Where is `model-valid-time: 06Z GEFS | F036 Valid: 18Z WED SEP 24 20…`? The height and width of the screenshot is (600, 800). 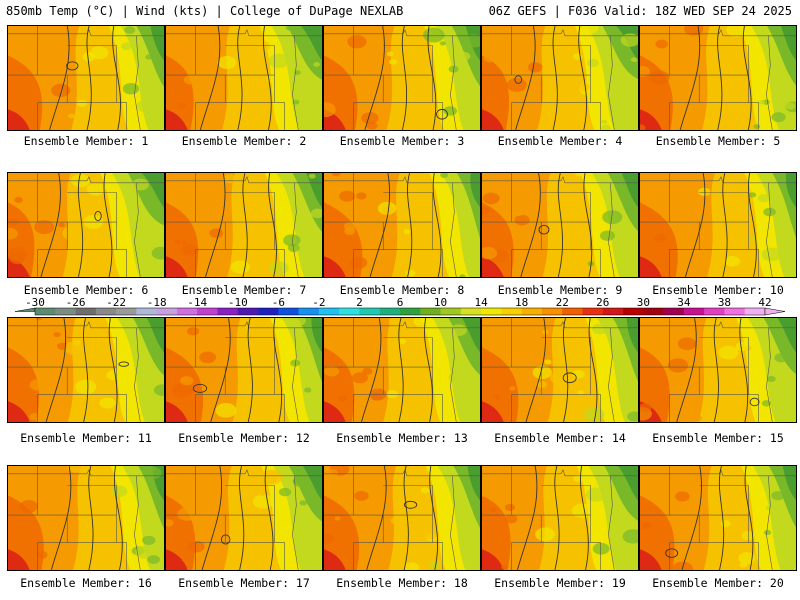
model-valid-time: 06Z GEFS | F036 Valid: 18Z WED SEP 24 20… is located at coordinates (640, 11).